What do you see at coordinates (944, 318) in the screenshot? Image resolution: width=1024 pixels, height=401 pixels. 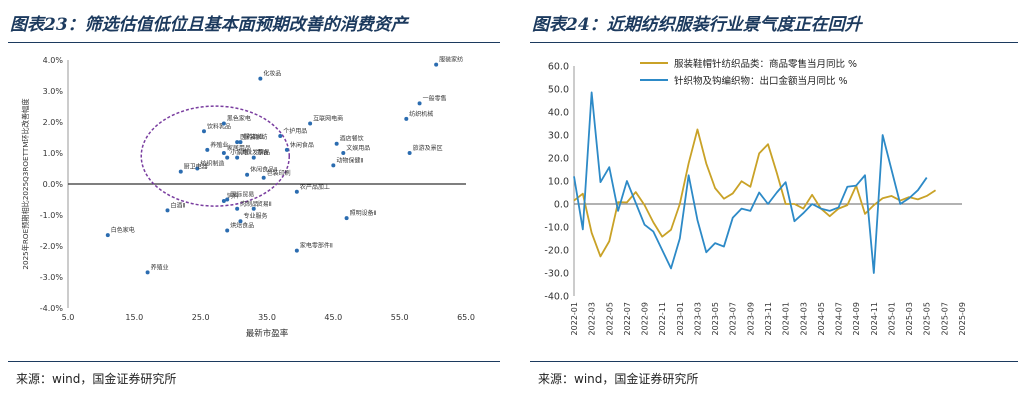 I see `line-x-tick-label: 2025-07` at bounding box center [944, 318].